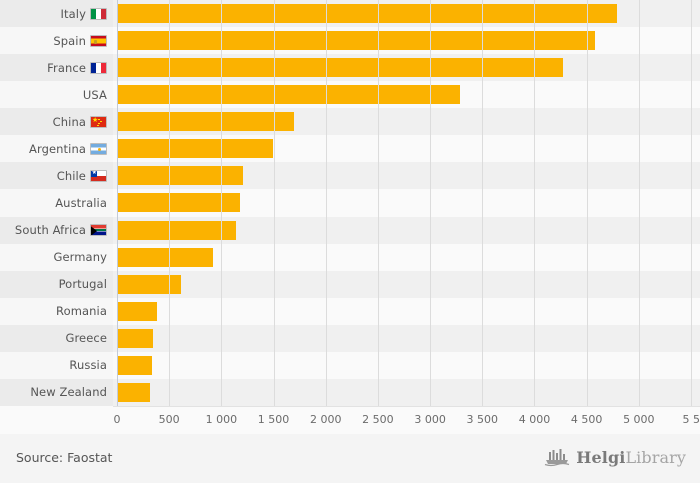 This screenshot has width=700, height=483. Describe the element at coordinates (273, 419) in the screenshot. I see `x-tick-label: 1 500` at that location.